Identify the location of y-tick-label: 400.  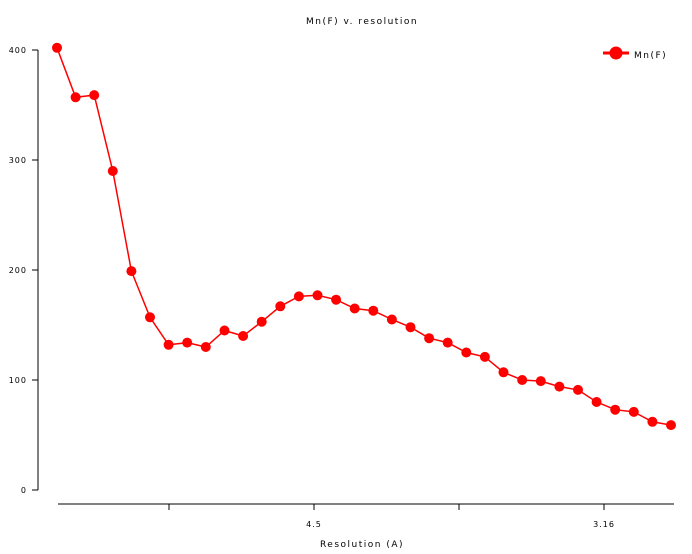
(18, 50).